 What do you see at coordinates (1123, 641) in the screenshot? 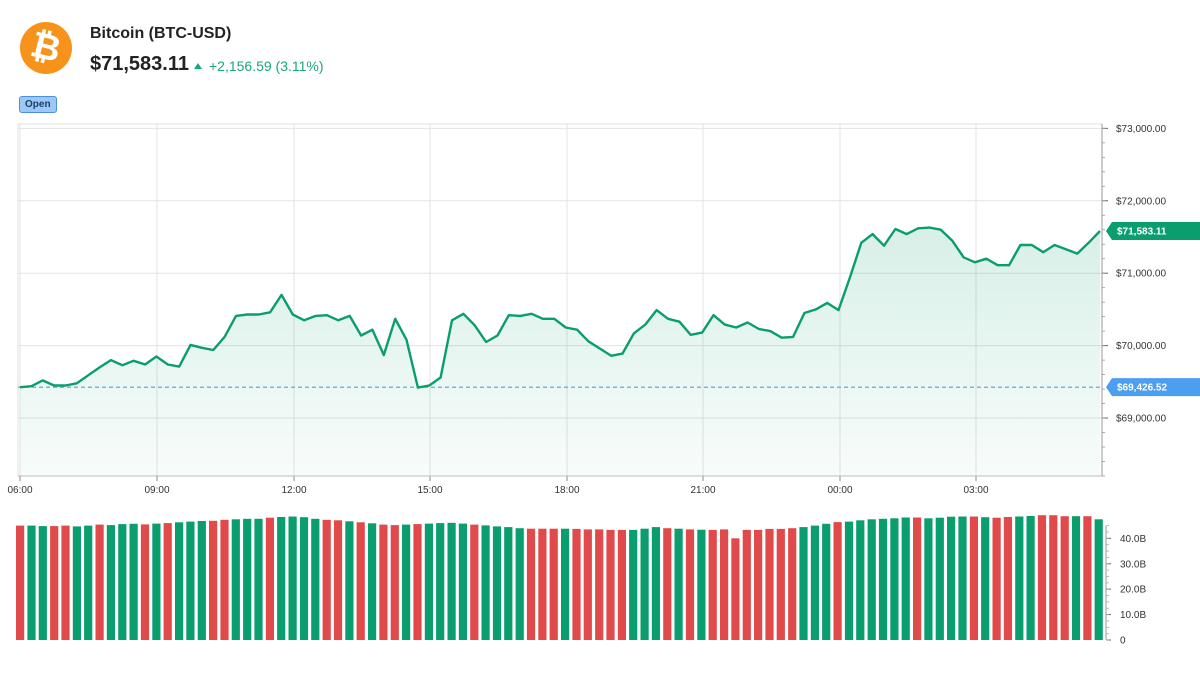
I see `volume-tick-label: 0` at bounding box center [1123, 641].